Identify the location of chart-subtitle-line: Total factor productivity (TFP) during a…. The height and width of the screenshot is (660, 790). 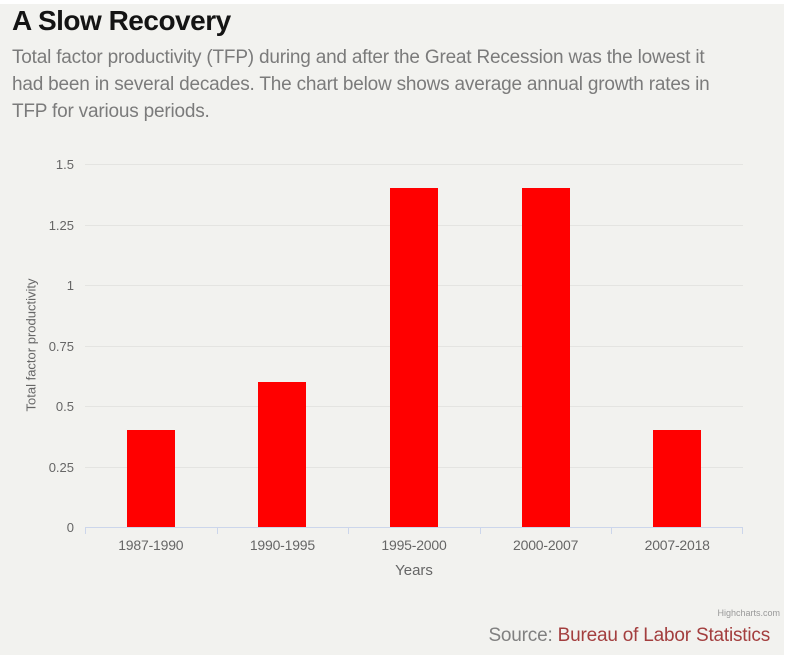
(358, 57).